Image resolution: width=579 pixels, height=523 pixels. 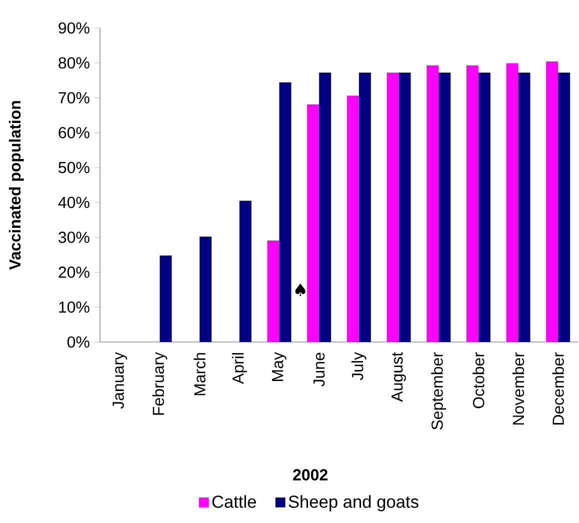 What do you see at coordinates (319, 369) in the screenshot?
I see `x-tick-label: June` at bounding box center [319, 369].